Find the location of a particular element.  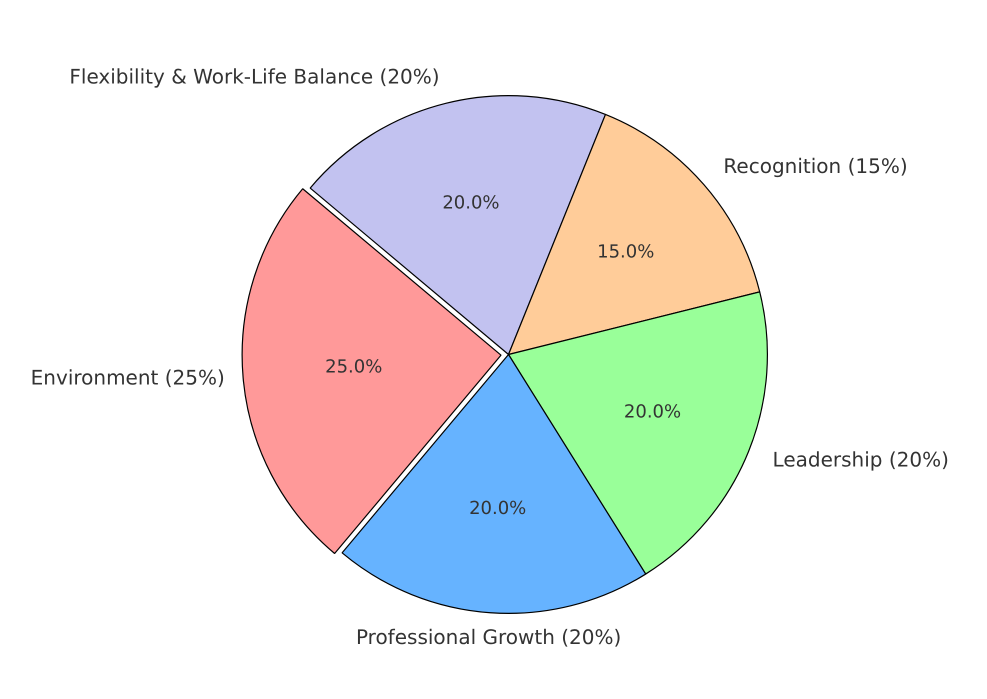

slice-label: Recognition (15%) is located at coordinates (815, 166).